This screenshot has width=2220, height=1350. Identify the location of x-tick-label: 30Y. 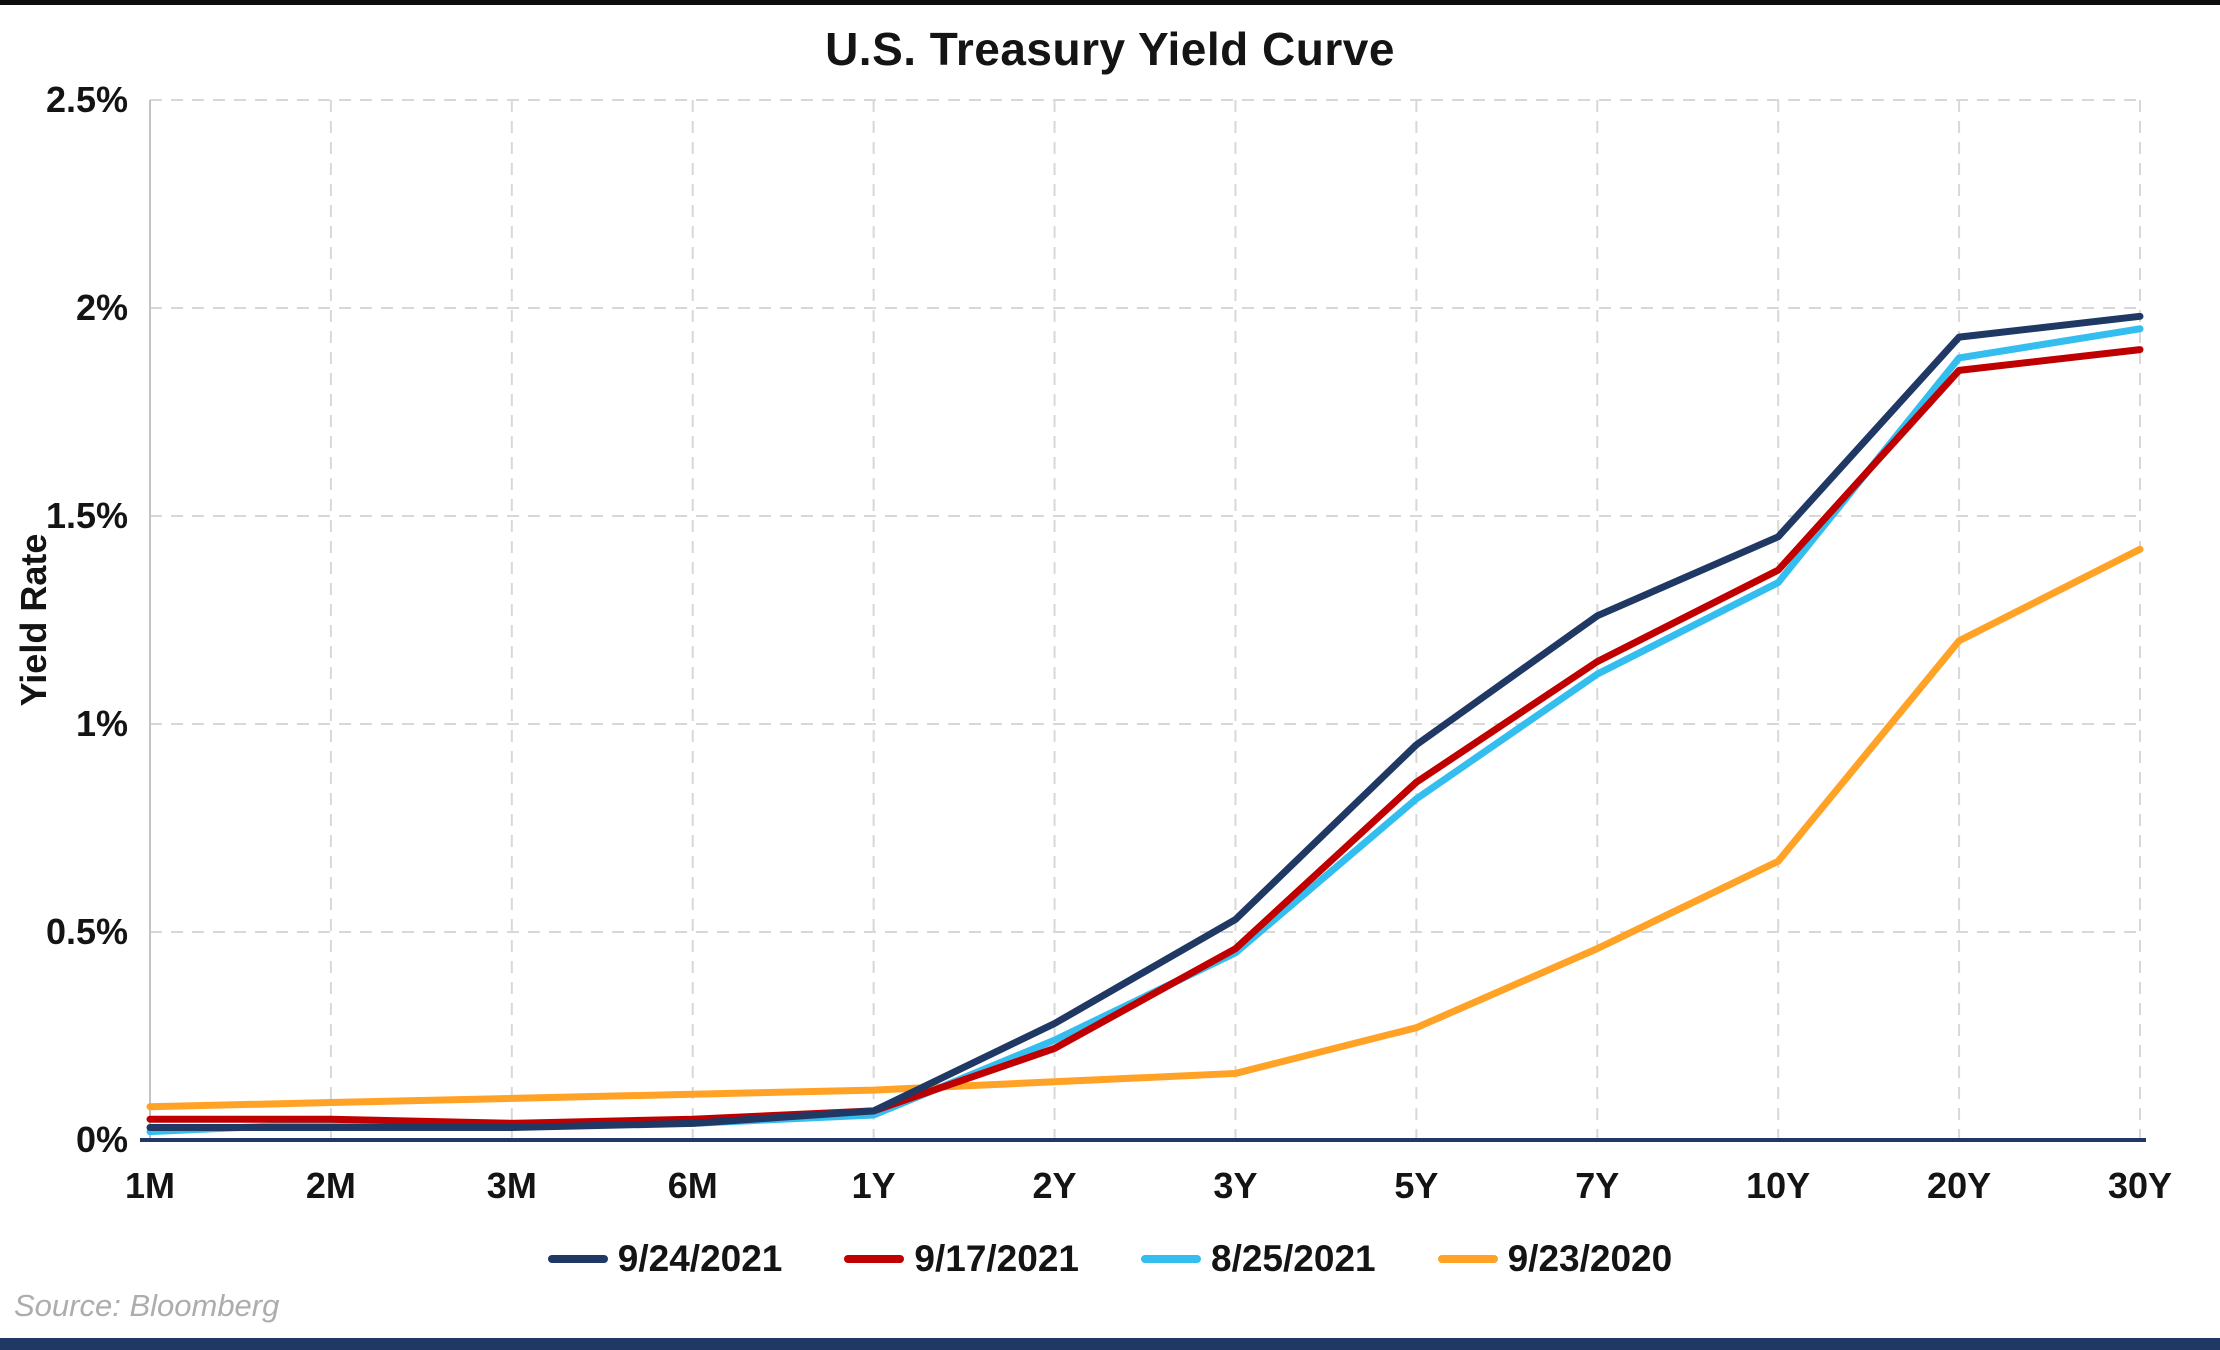
(2140, 1185).